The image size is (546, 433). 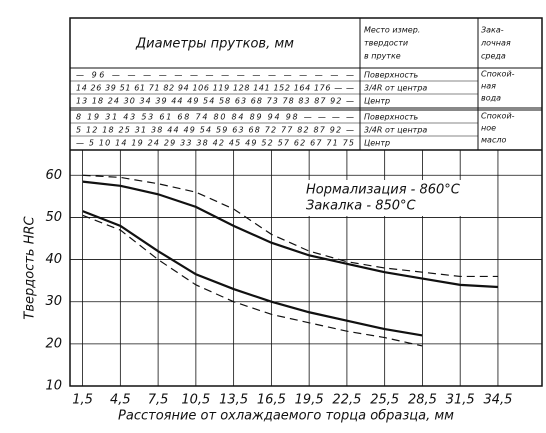 What do you see at coordinates (493, 56) in the screenshot?
I see `table-header: среда` at bounding box center [493, 56].